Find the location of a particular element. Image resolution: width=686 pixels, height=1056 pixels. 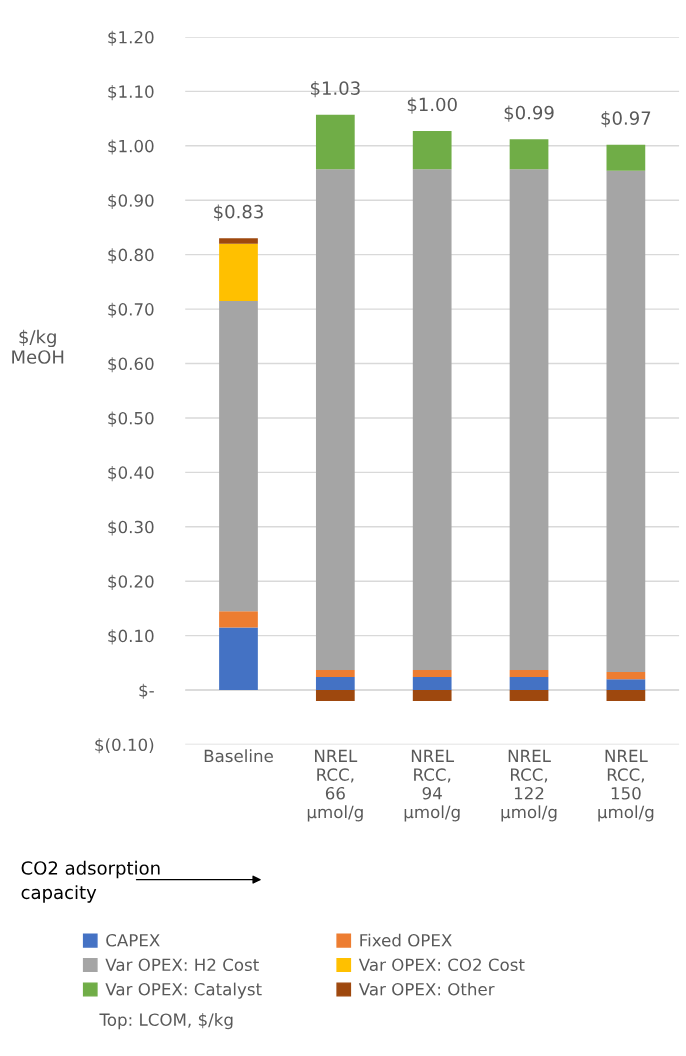

legend-label: Var OPEX: Other is located at coordinates (426, 989).